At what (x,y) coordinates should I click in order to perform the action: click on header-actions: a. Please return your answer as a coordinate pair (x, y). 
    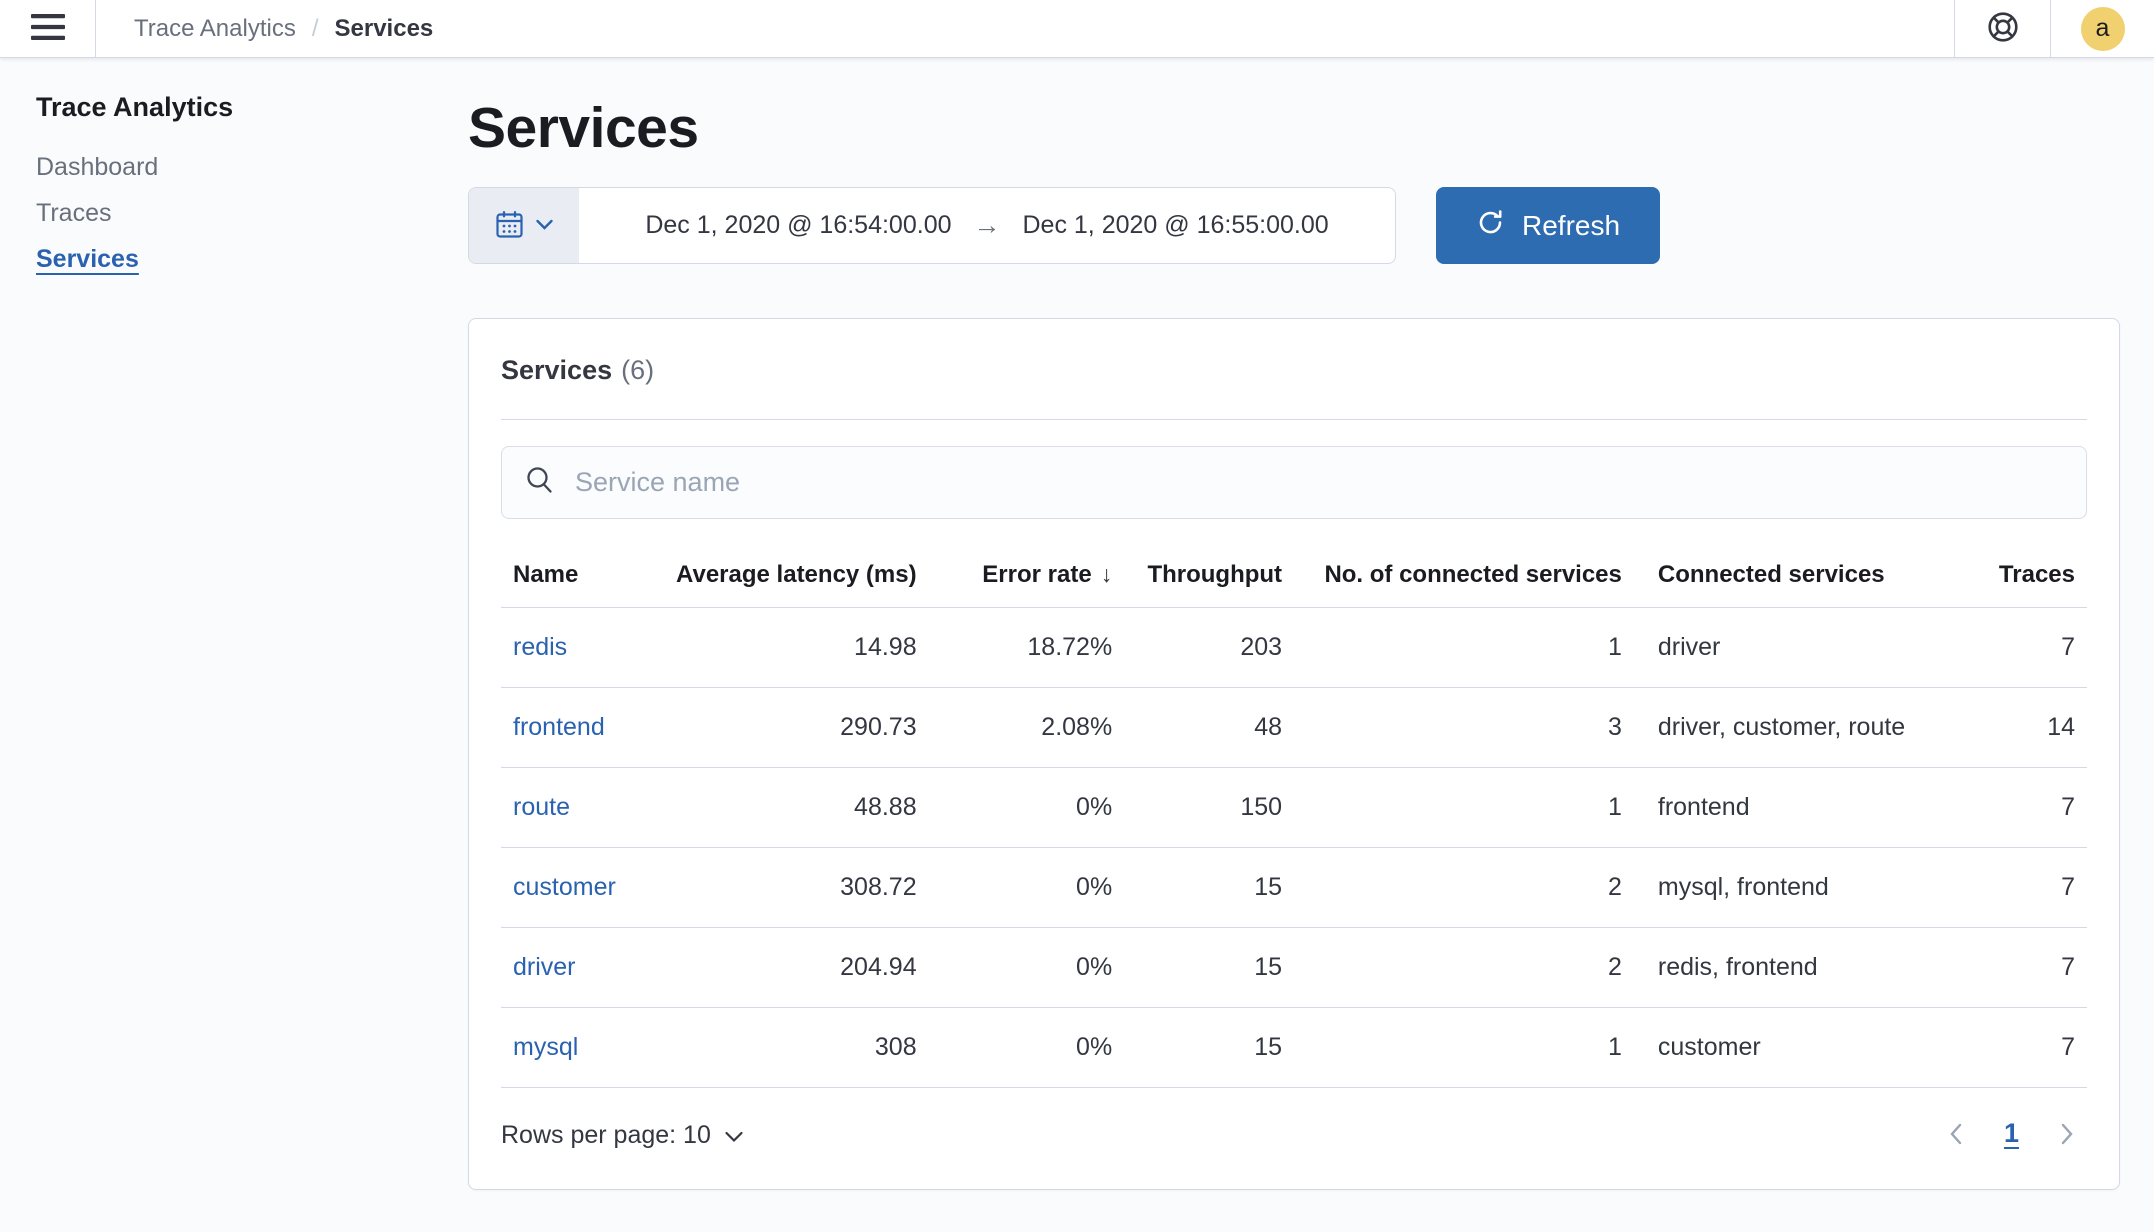
    Looking at the image, I should click on (2054, 28).